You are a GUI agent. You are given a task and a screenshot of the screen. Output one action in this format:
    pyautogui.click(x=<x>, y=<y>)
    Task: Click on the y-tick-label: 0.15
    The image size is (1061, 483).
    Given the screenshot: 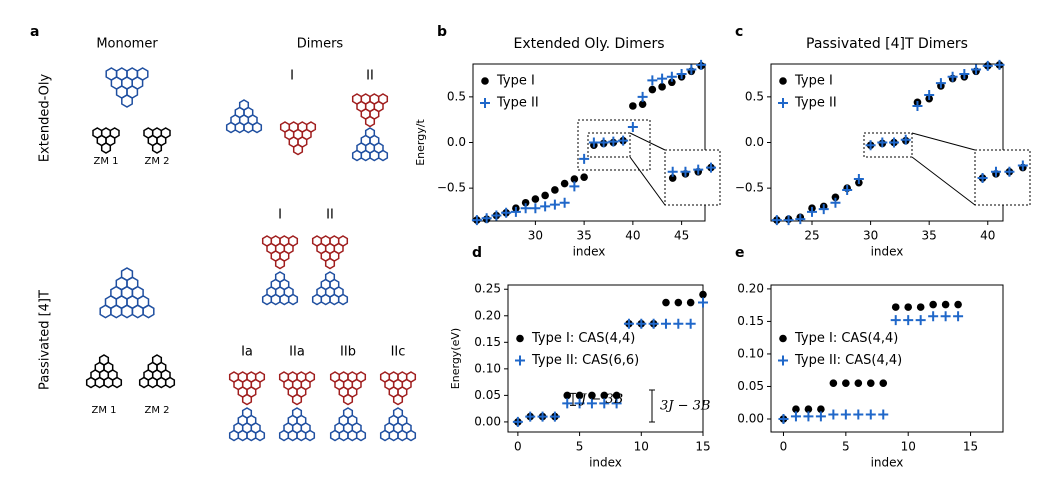 What is the action you would take?
    pyautogui.click(x=487, y=342)
    